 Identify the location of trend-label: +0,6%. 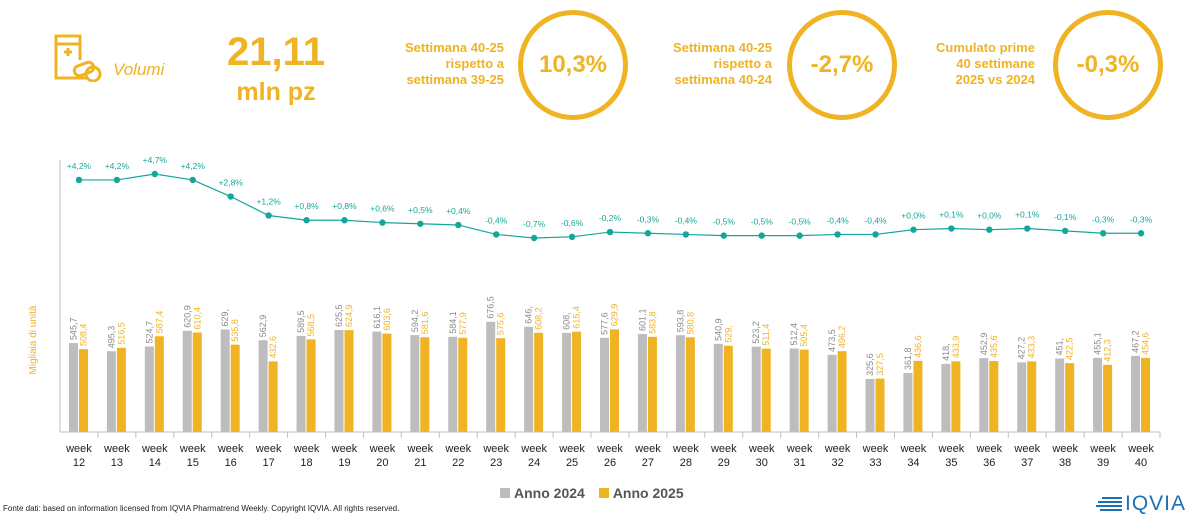
(382, 209).